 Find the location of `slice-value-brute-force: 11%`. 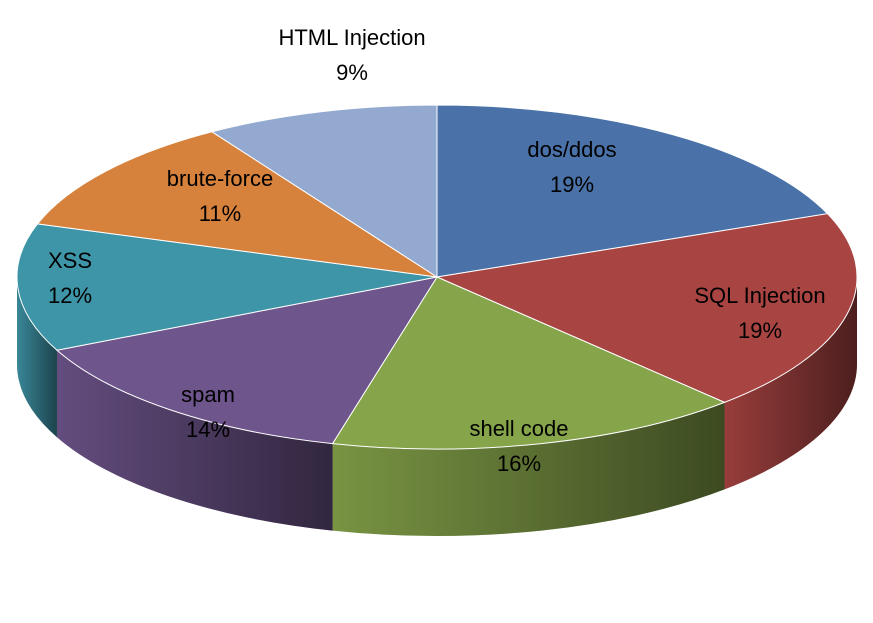

slice-value-brute-force: 11% is located at coordinates (220, 213).